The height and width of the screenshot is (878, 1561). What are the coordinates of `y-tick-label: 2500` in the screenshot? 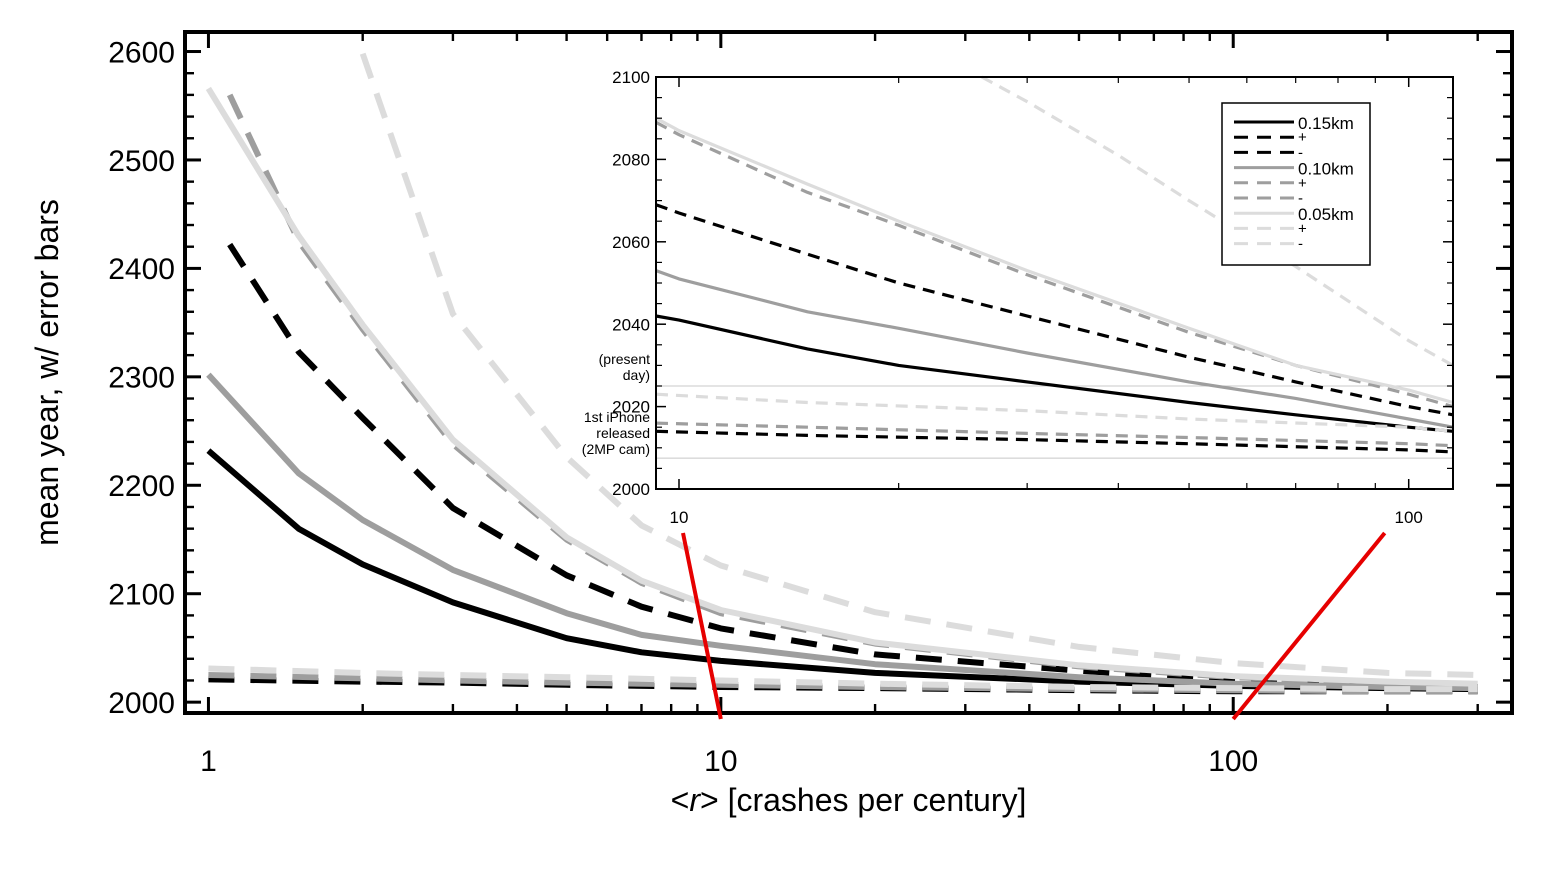 It's located at (141, 161).